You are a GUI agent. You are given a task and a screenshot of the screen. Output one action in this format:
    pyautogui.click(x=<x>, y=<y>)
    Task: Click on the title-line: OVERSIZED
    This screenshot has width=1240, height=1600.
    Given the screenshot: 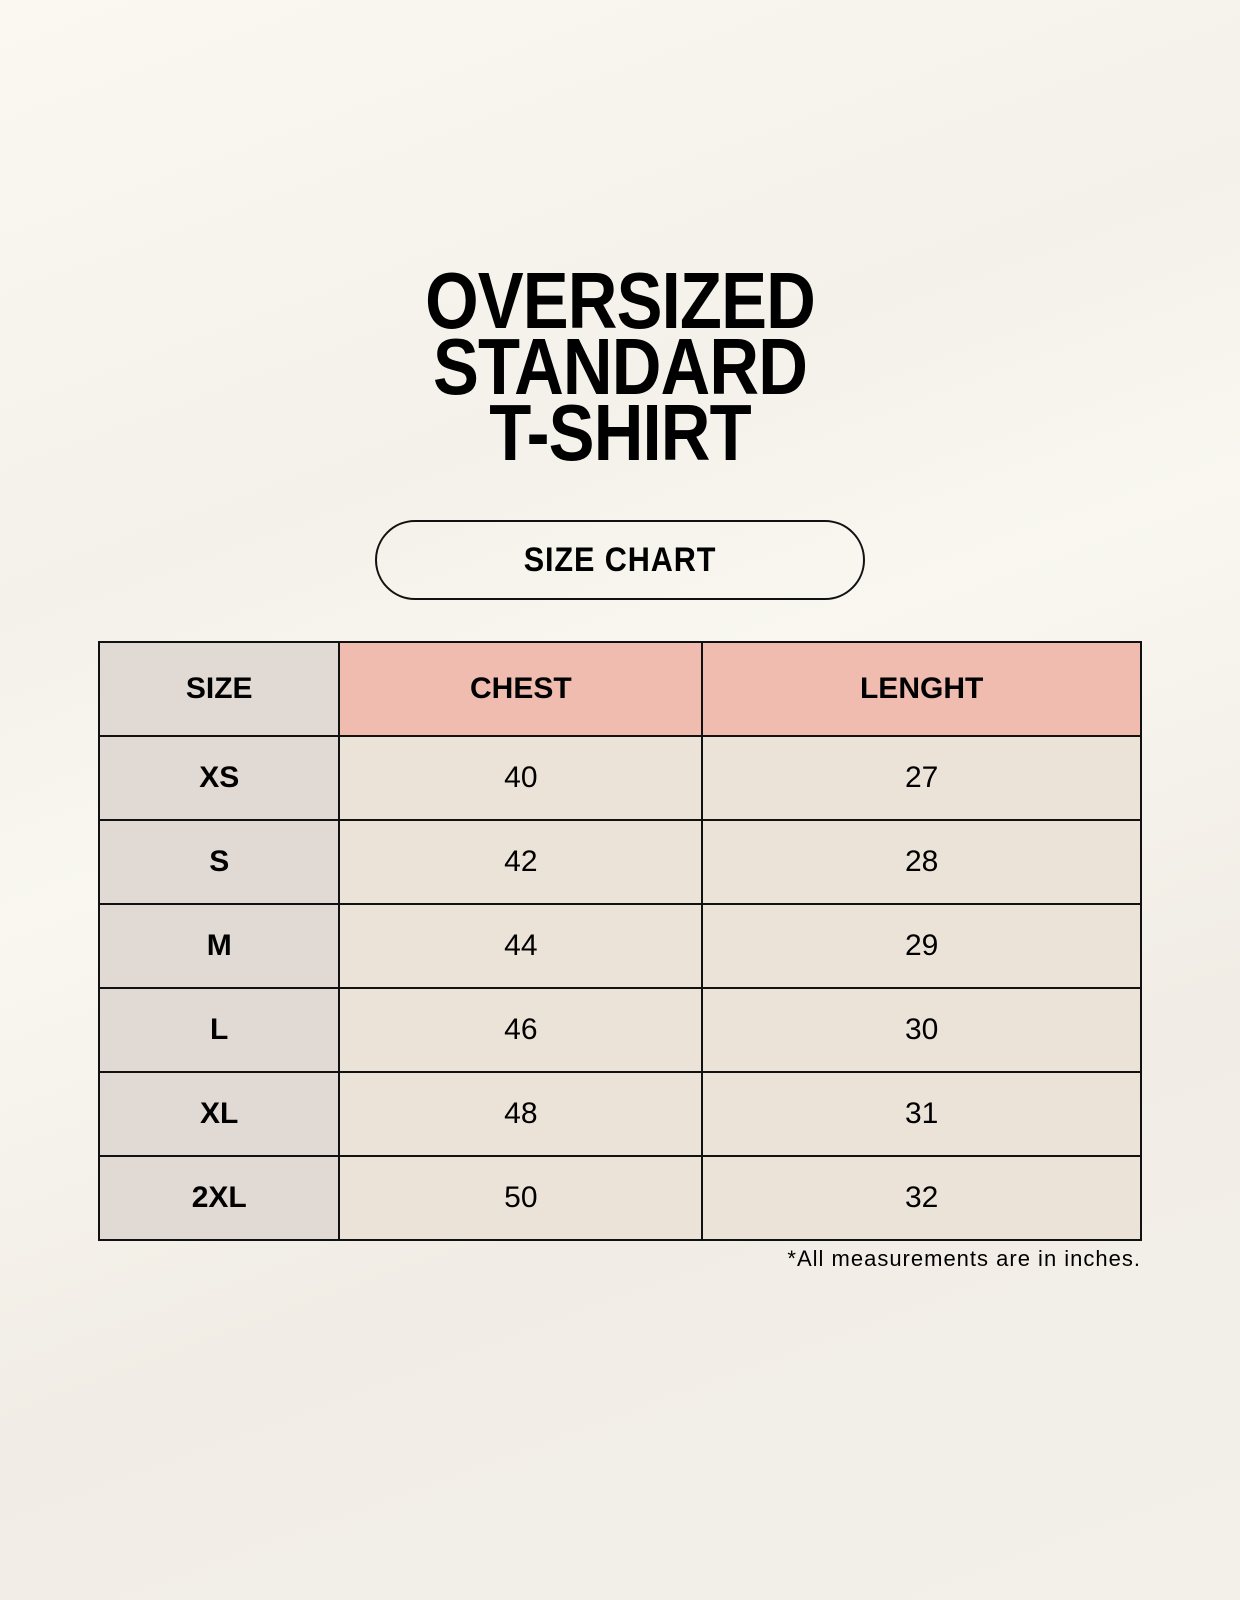 What is the action you would take?
    pyautogui.click(x=620, y=300)
    